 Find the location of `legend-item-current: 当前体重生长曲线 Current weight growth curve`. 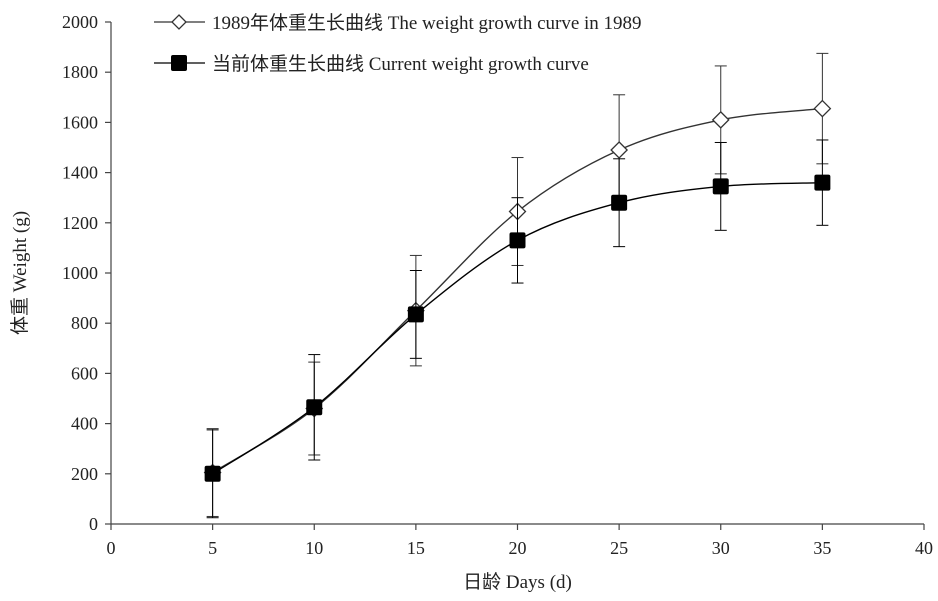

legend-item-current: 当前体重生长曲线 Current weight growth curve is located at coordinates (371, 64).